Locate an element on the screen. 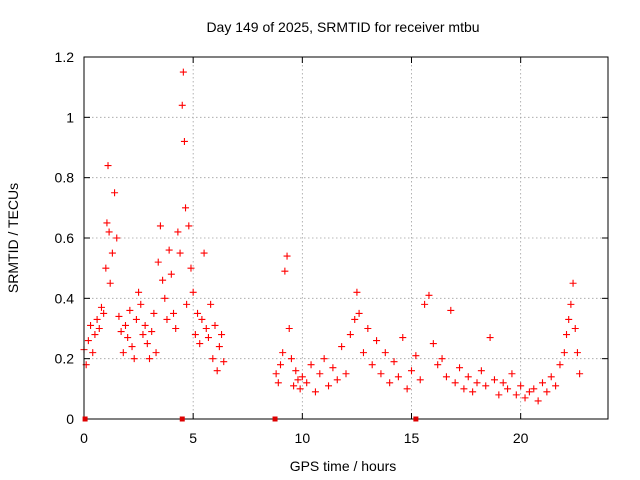  y-tick-label: 1 is located at coordinates (70, 117).